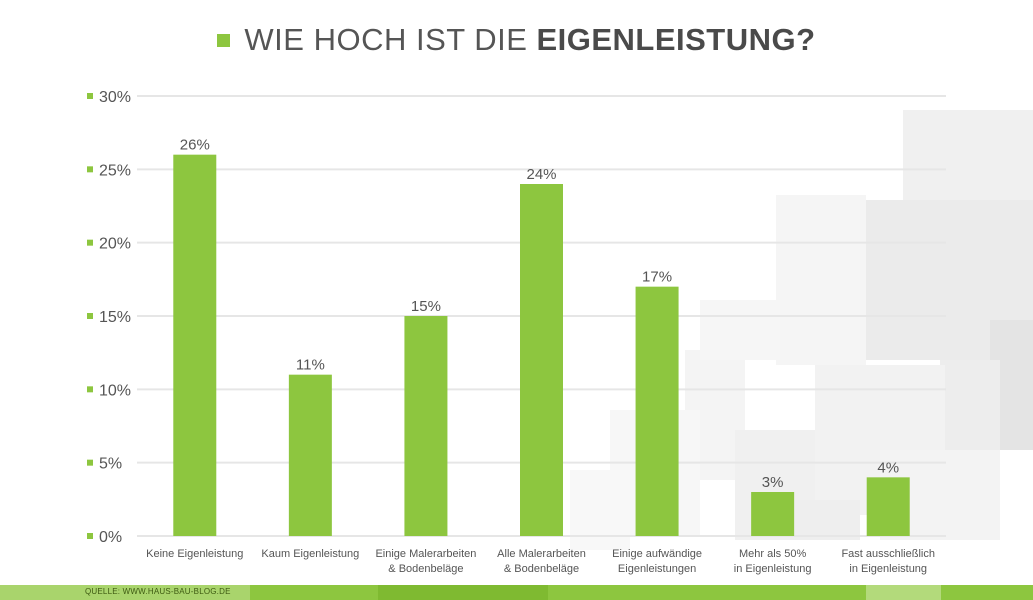  What do you see at coordinates (657, 277) in the screenshot?
I see `data-label: 17%` at bounding box center [657, 277].